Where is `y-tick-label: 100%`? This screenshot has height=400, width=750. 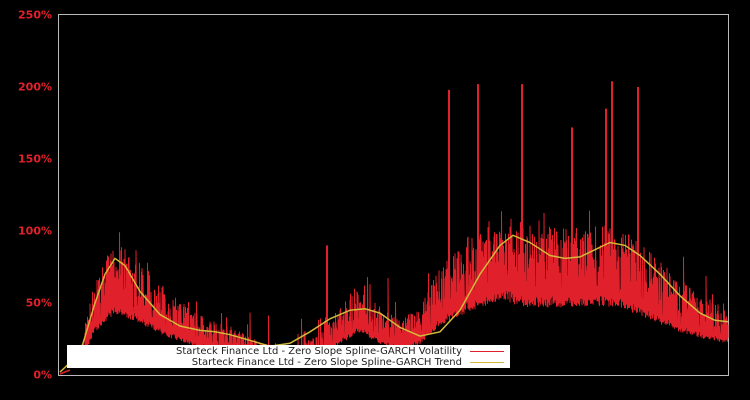 y-tick-label: 100% is located at coordinates (35, 231).